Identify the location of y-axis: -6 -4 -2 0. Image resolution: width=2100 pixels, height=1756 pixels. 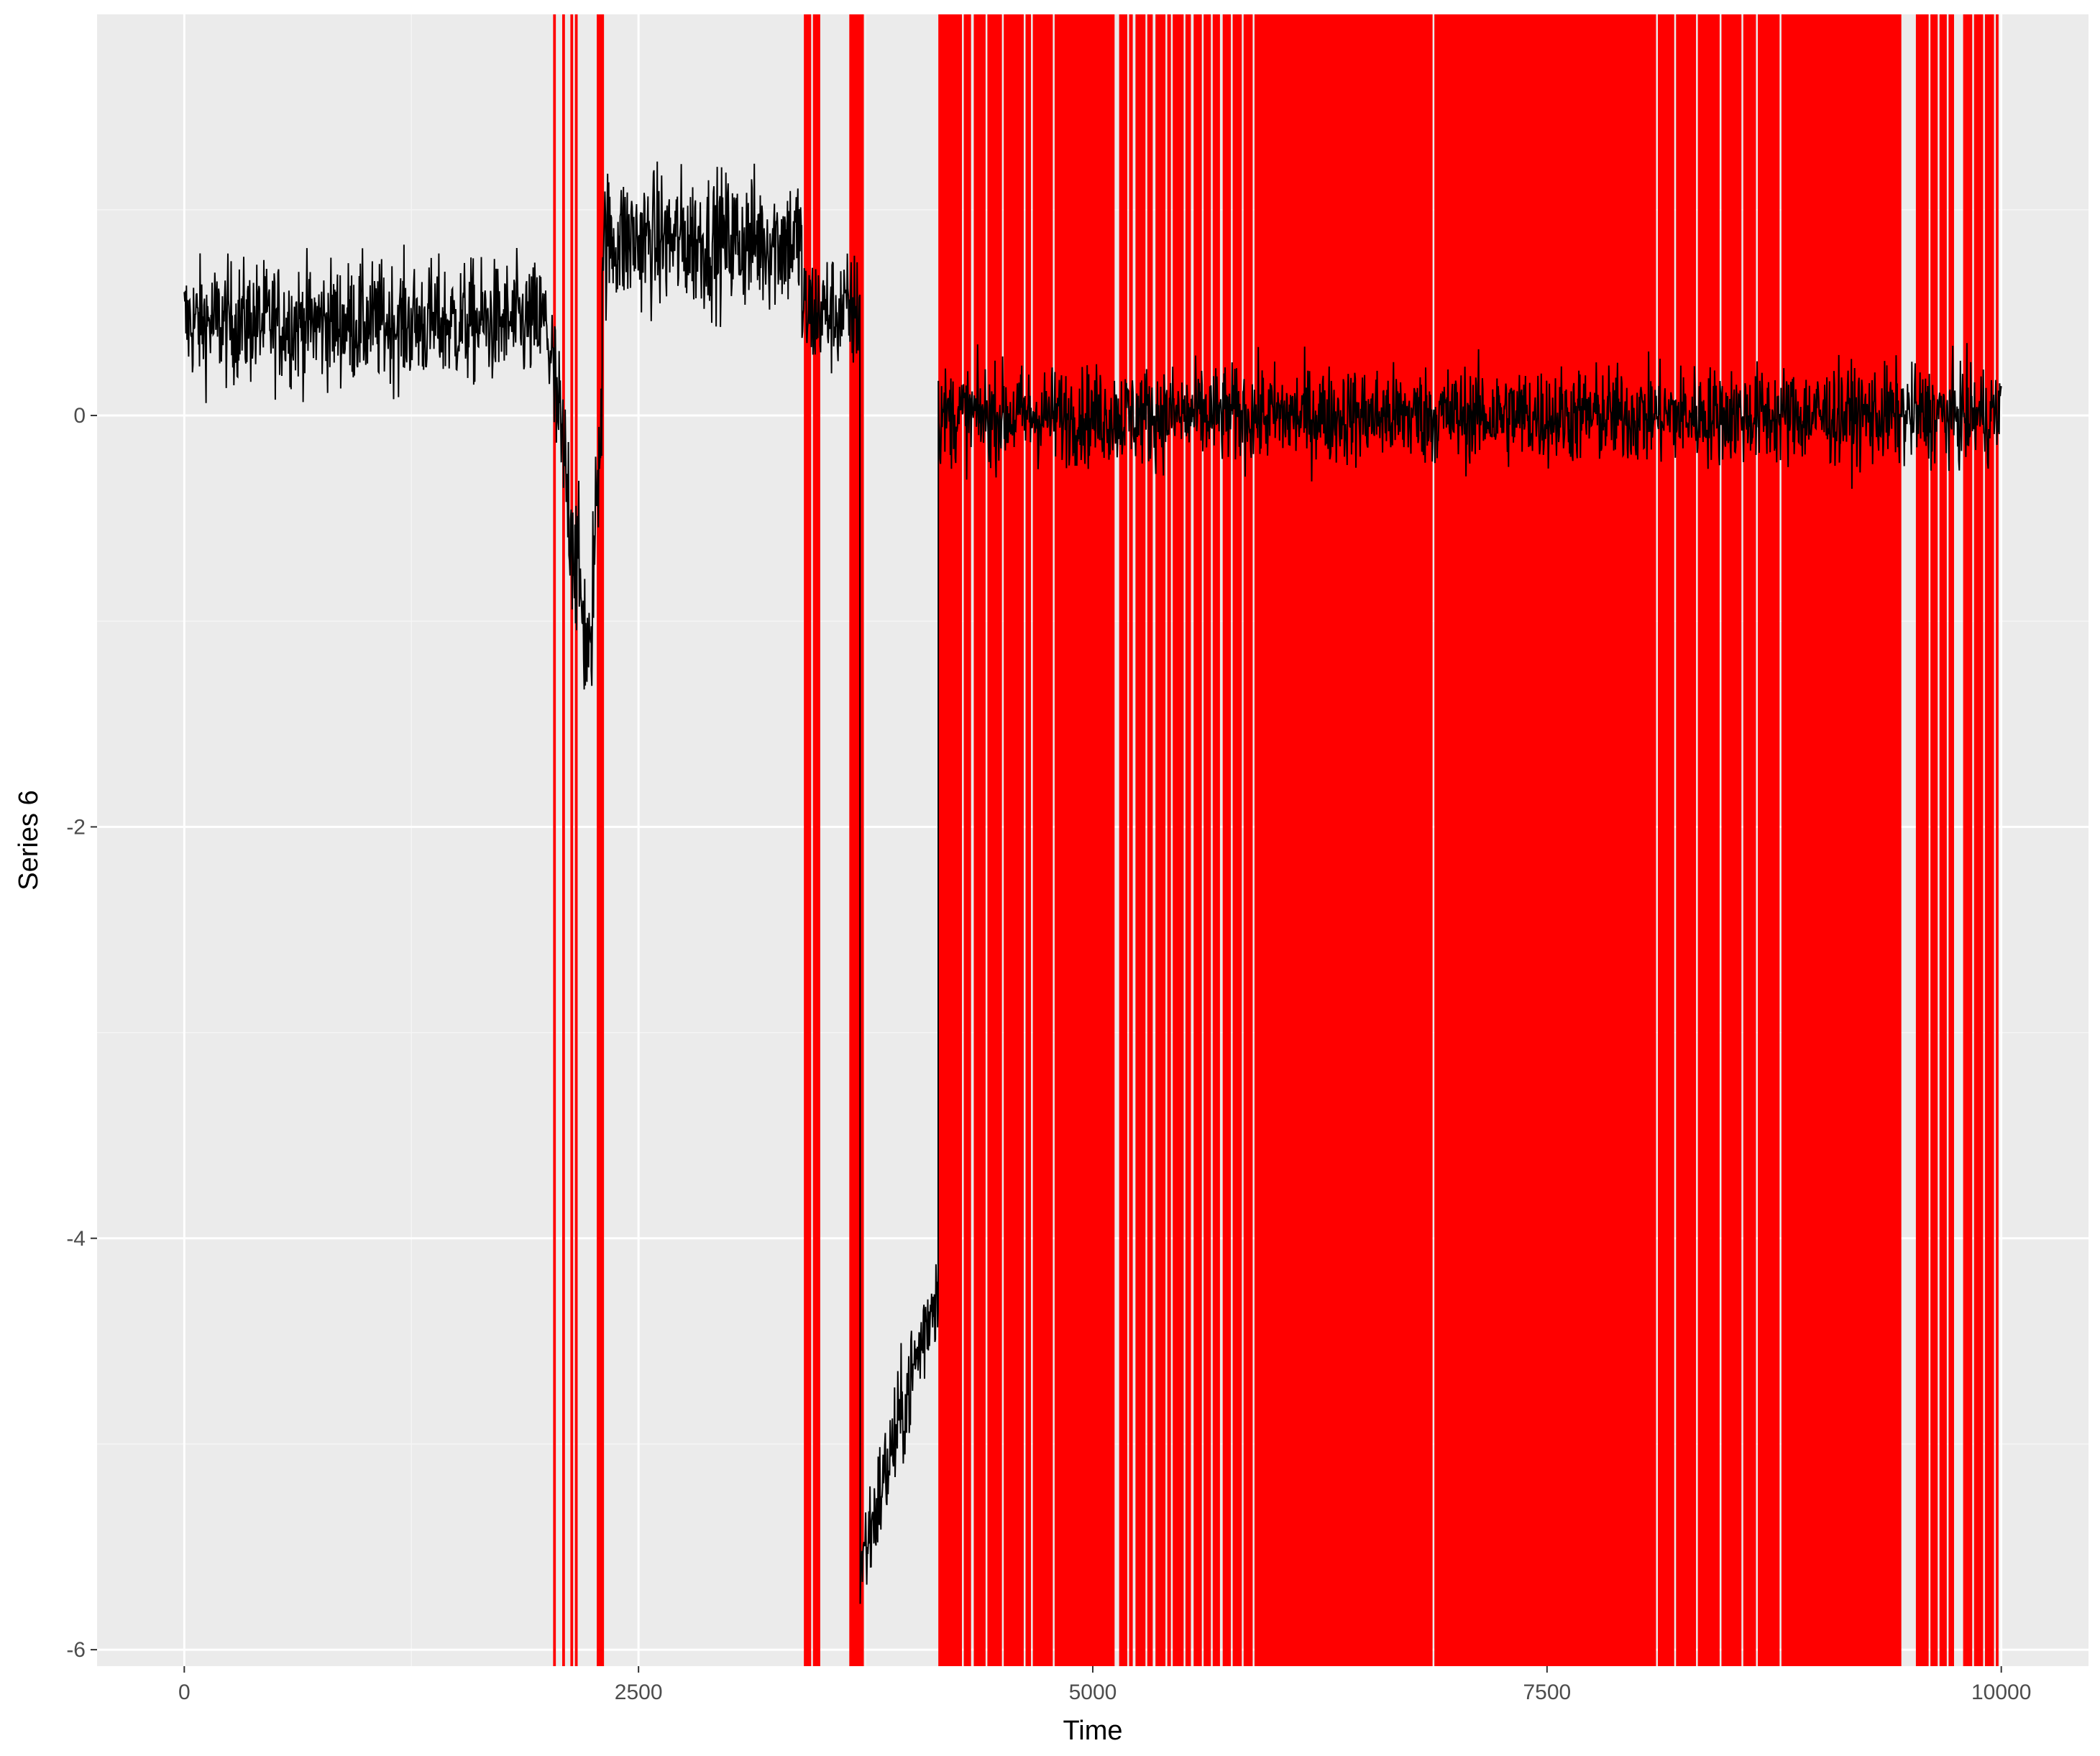
(81, 1033).